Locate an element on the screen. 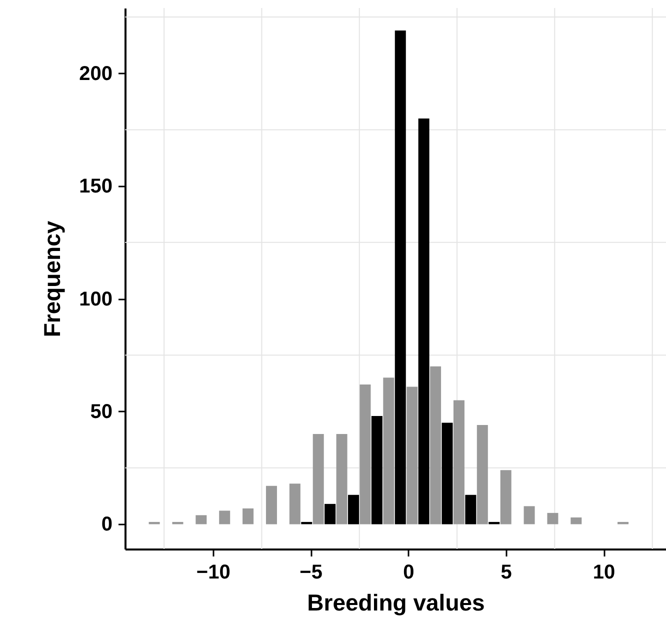 This screenshot has width=666, height=643. y-tick-label: 150 is located at coordinates (95, 187).